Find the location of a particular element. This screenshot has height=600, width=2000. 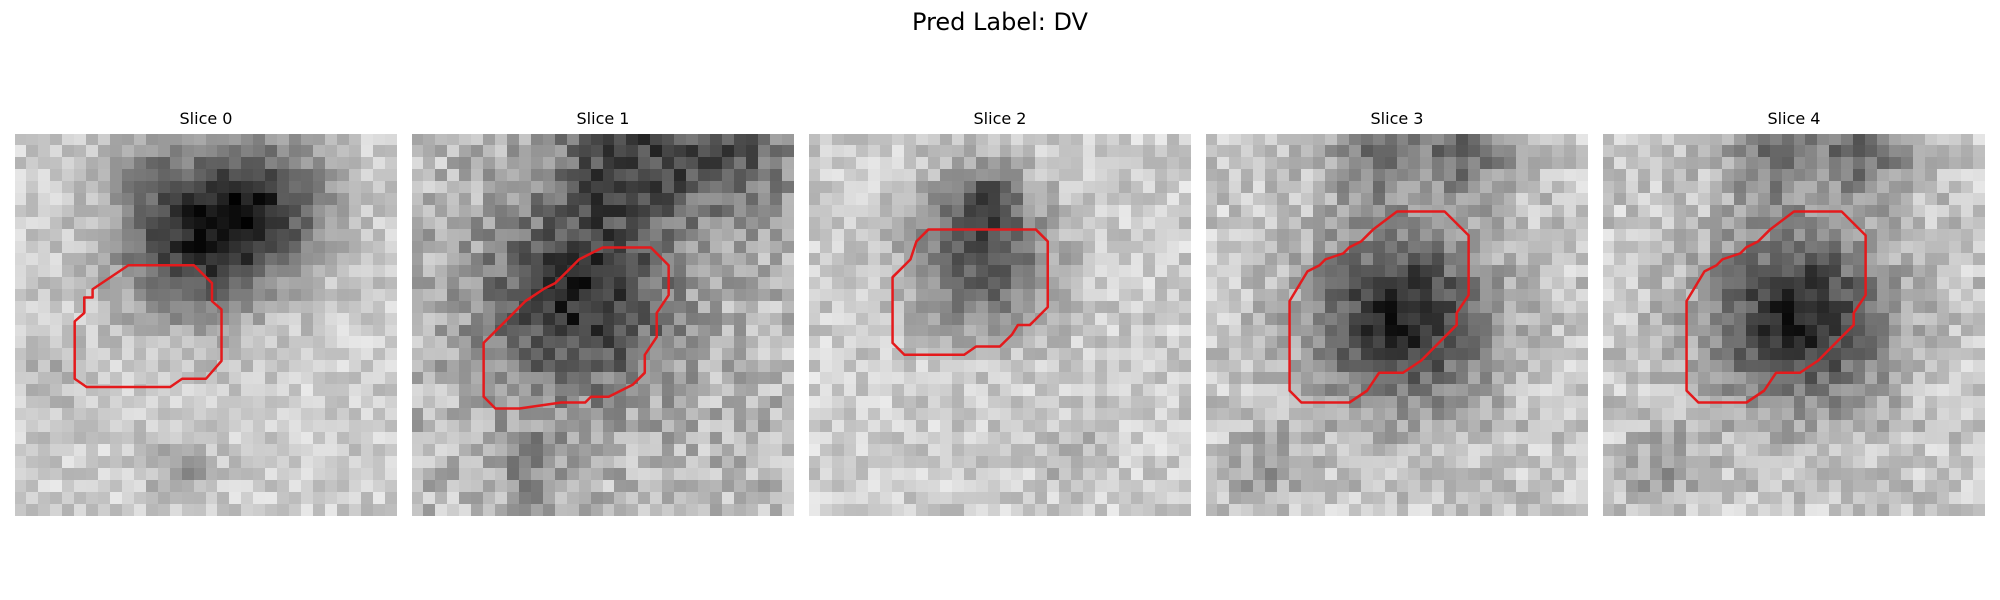

slice-panel-4: Slice 4 is located at coordinates (1794, 312).